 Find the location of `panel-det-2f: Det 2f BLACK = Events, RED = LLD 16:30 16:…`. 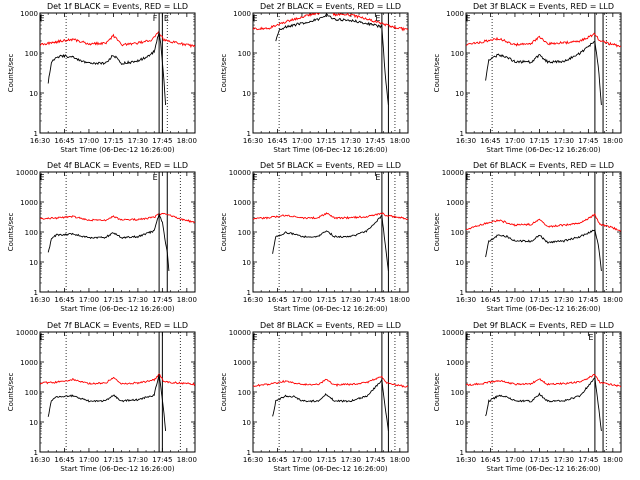

panel-det-2f: Det 2f BLACK = Events, RED = LLD 16:30 16:… is located at coordinates (315, 78).